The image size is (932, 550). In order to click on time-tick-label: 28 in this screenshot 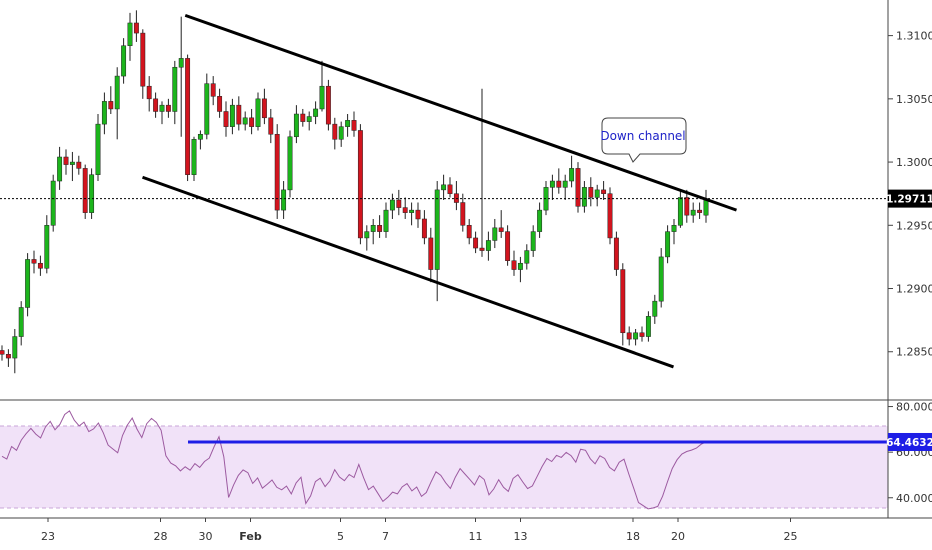, I will do `click(161, 536)`.